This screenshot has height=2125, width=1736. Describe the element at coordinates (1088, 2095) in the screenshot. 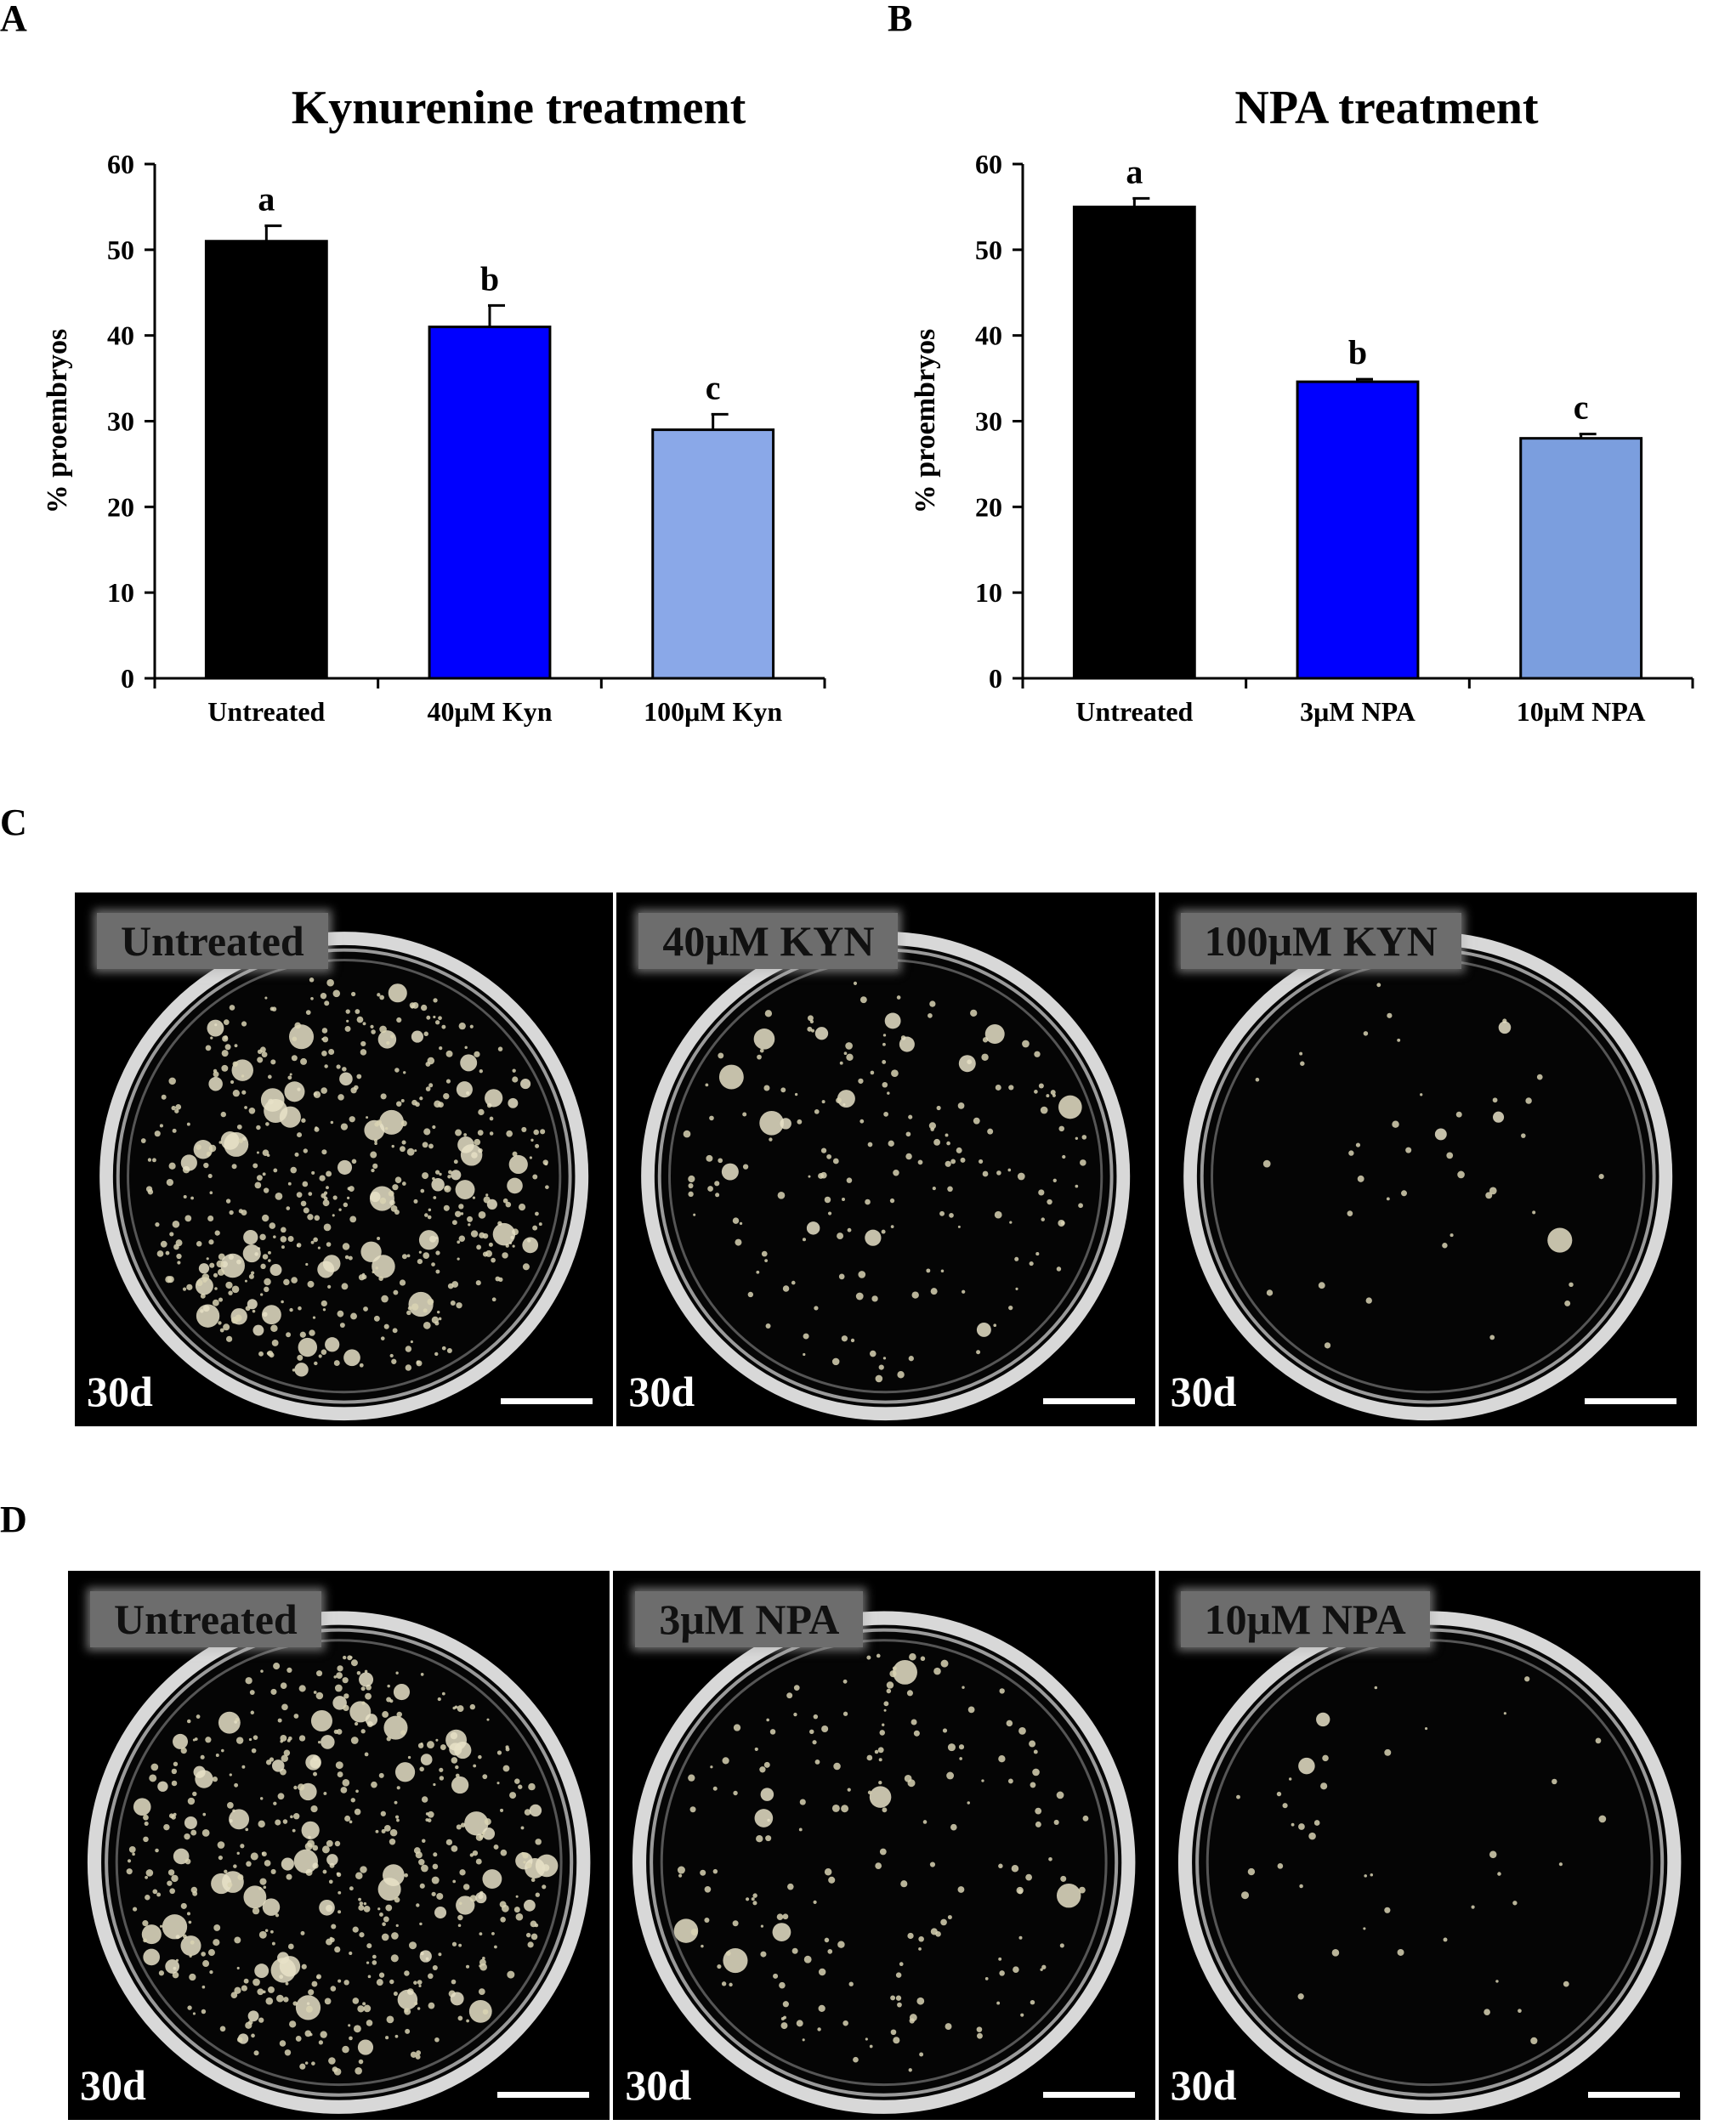

I see `scale-bar` at that location.